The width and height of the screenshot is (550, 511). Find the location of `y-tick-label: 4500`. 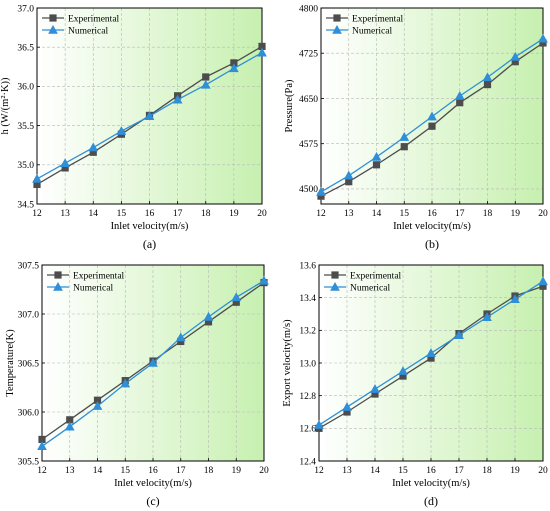

y-tick-label: 4500 is located at coordinates (308, 190).